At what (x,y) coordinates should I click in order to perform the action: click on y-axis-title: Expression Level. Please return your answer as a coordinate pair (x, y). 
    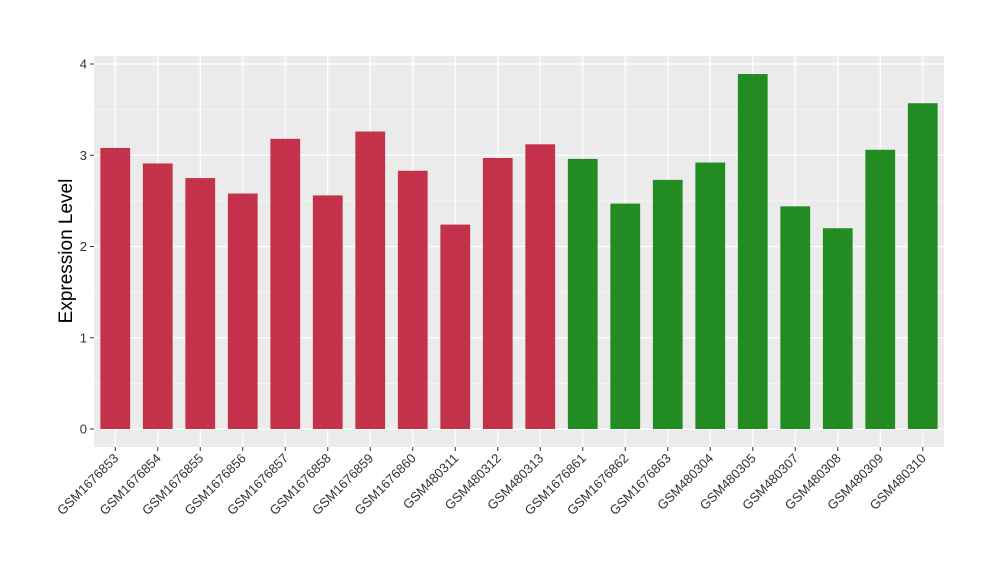
    Looking at the image, I should click on (66, 251).